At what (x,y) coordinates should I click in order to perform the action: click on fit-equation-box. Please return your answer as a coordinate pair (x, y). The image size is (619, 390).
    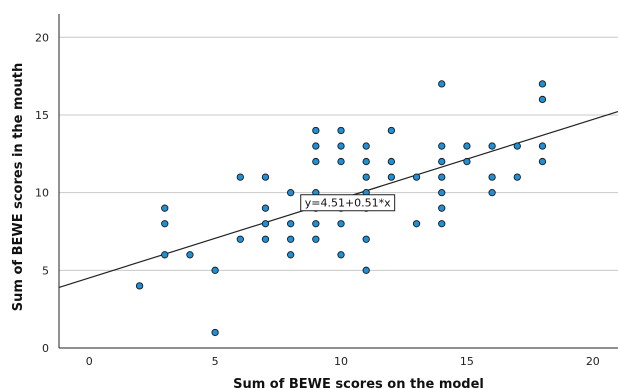
    Looking at the image, I should click on (348, 203).